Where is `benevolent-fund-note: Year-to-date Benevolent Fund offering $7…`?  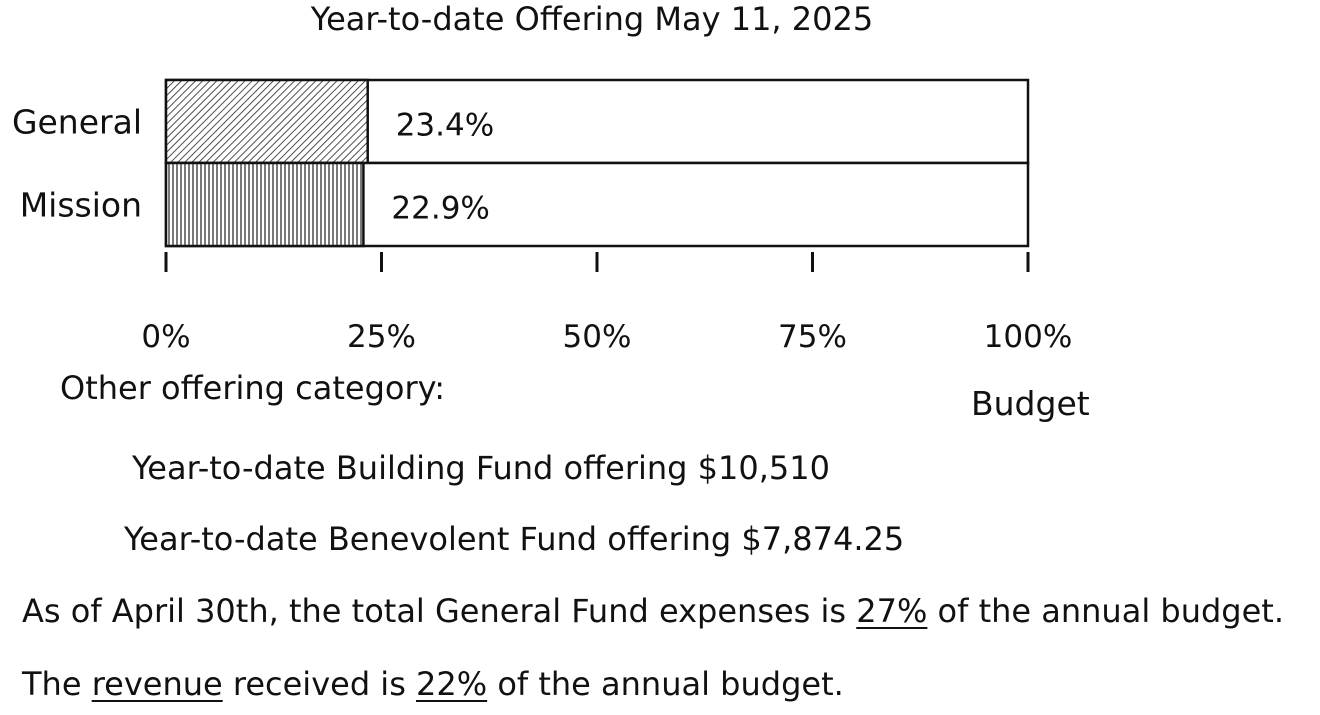 benevolent-fund-note: Year-to-date Benevolent Fund offering $7… is located at coordinates (514, 539).